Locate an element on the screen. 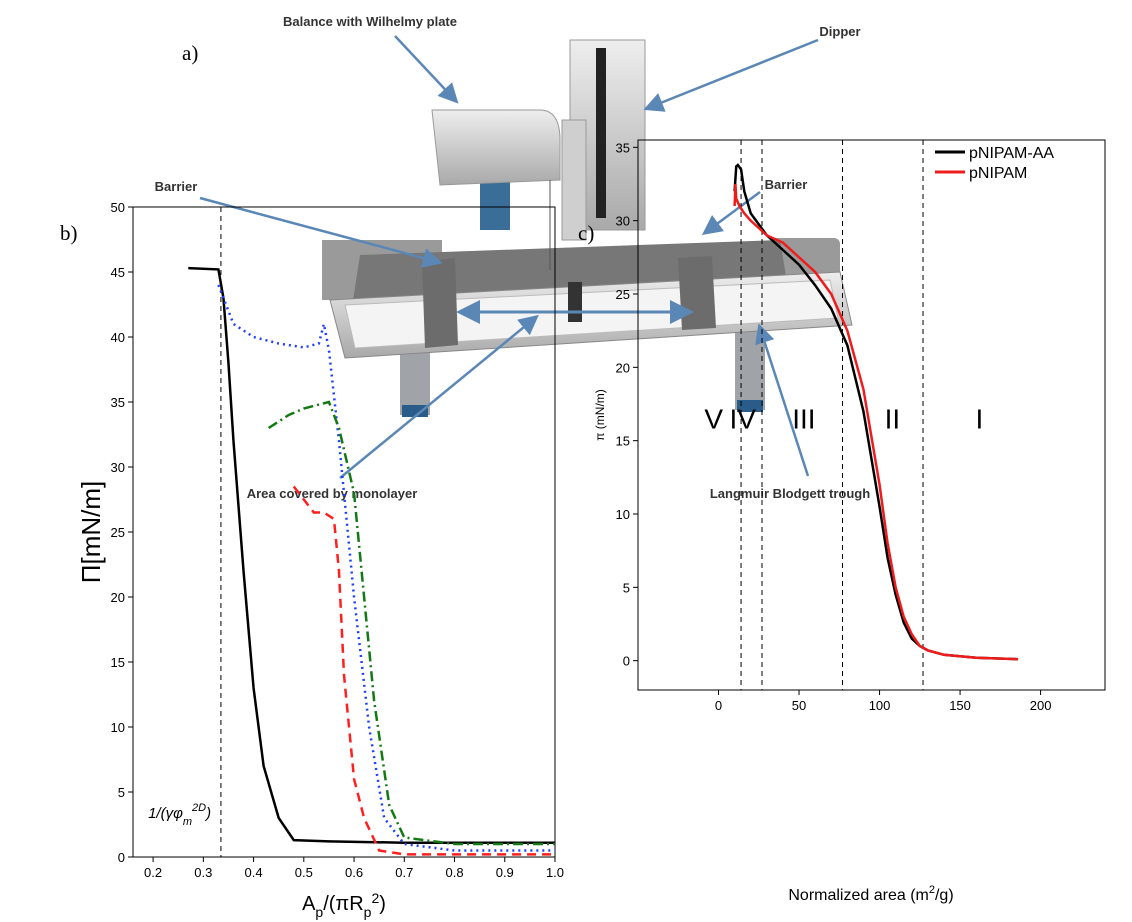 The width and height of the screenshot is (1132, 922). x-axis-title-part: /g) is located at coordinates (944, 895).